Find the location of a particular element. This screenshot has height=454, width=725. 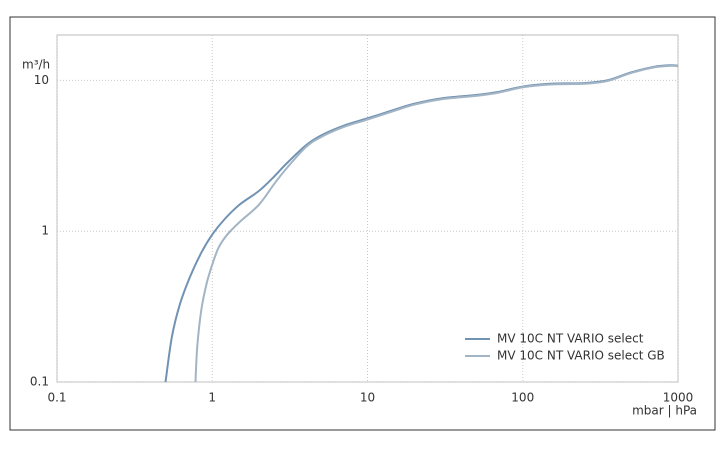

y-tick-label: 1 is located at coordinates (45, 231).